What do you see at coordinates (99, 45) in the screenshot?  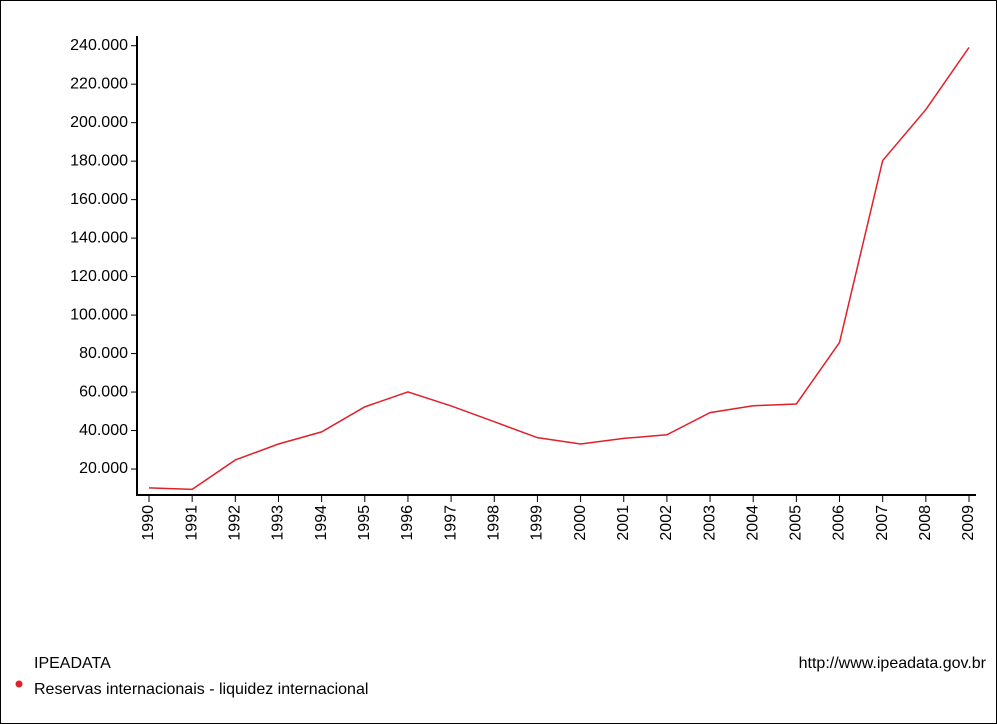 I see `y-tick-label: 240.000` at bounding box center [99, 45].